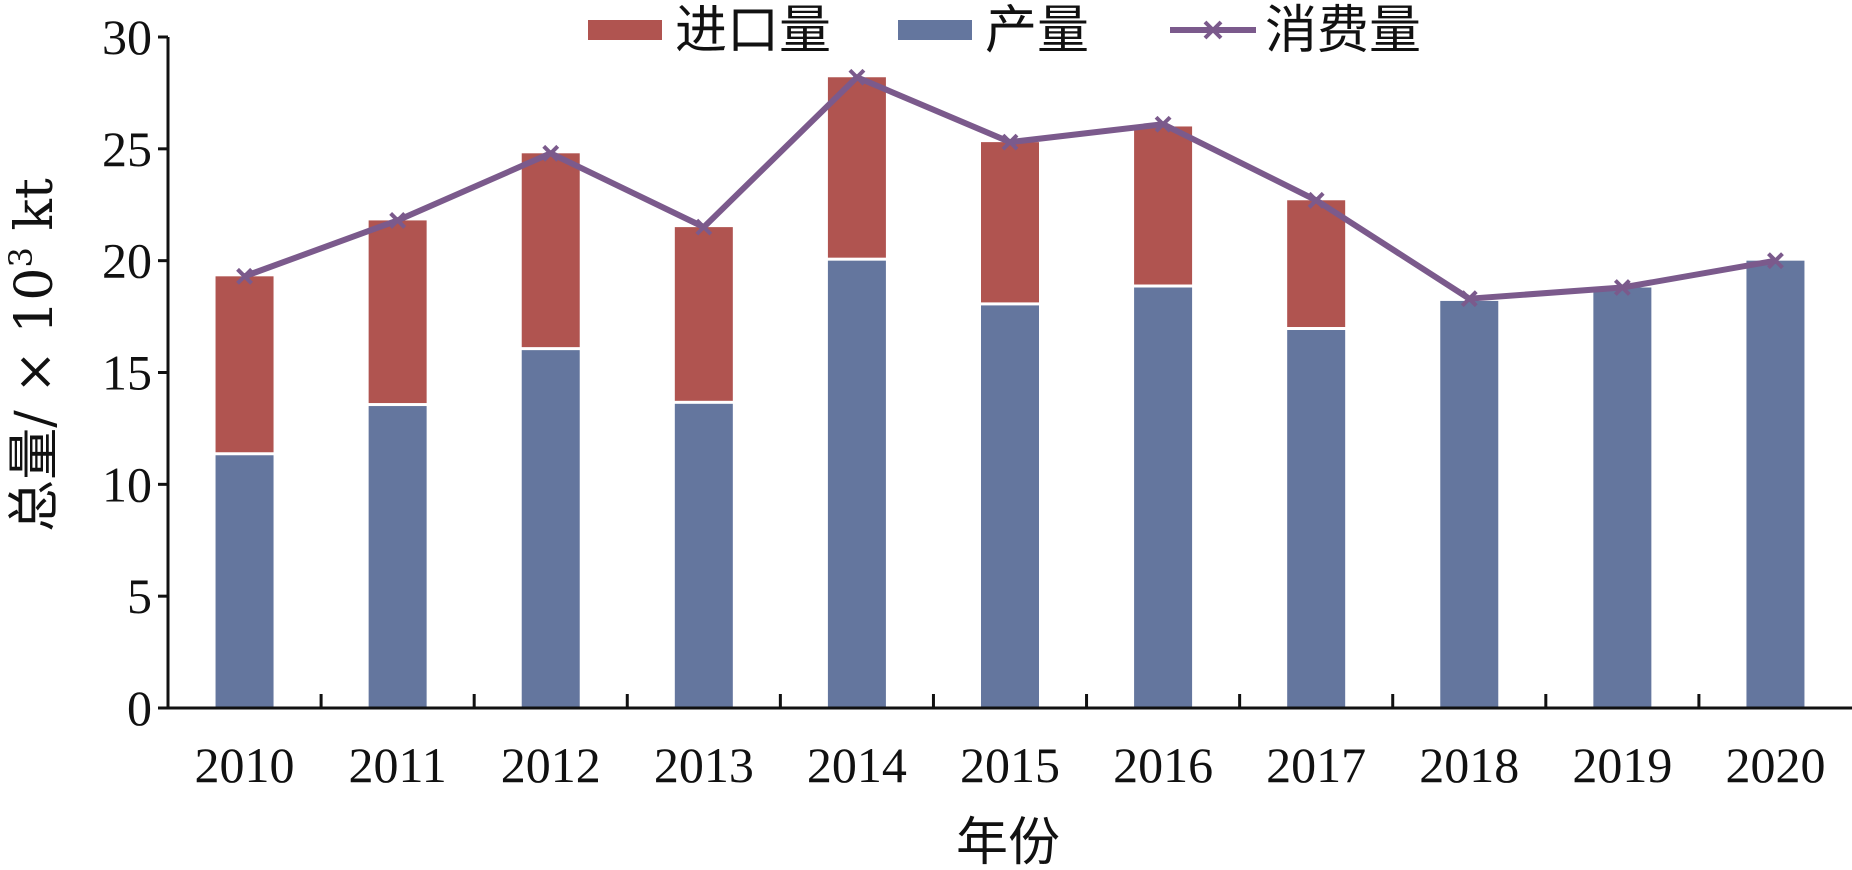 Image resolution: width=1852 pixels, height=870 pixels. I want to click on x-tick-label-2010: 2010, so click(245, 765).